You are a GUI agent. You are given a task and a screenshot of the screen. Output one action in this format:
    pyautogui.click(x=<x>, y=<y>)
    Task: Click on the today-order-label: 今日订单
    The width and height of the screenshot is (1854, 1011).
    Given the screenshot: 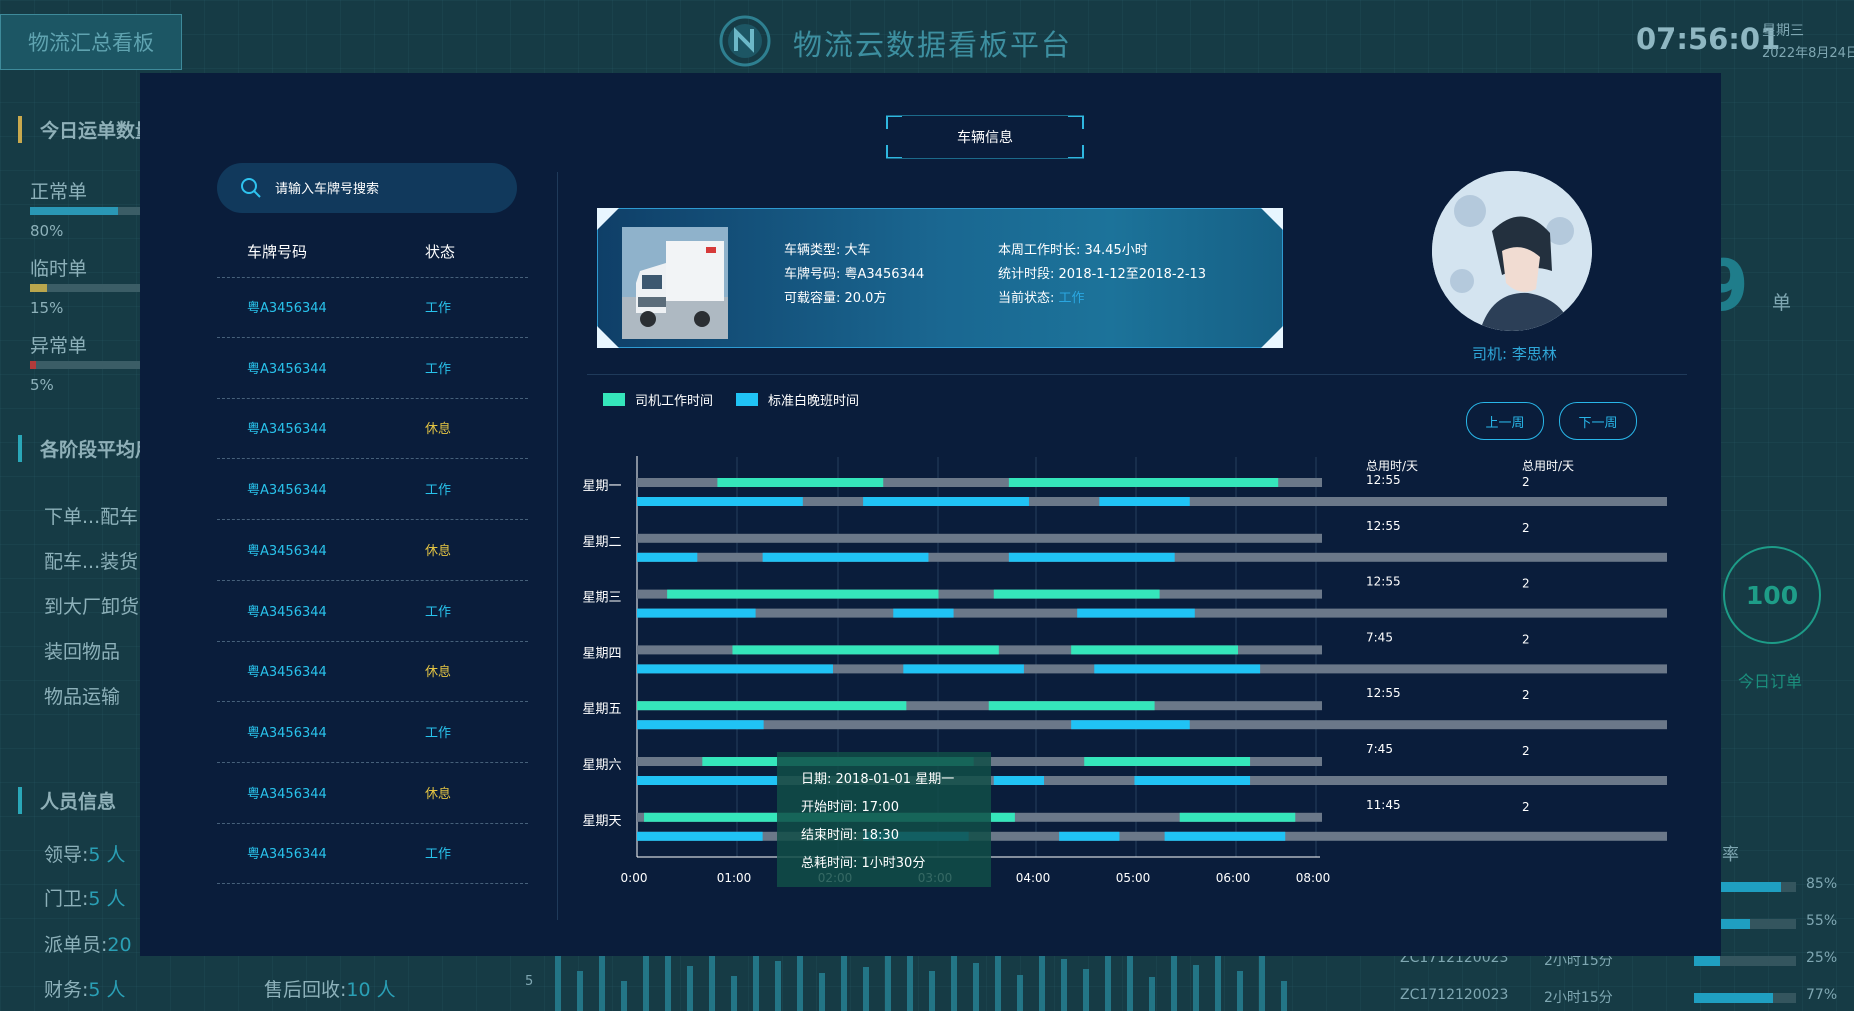 What is the action you would take?
    pyautogui.click(x=1770, y=681)
    